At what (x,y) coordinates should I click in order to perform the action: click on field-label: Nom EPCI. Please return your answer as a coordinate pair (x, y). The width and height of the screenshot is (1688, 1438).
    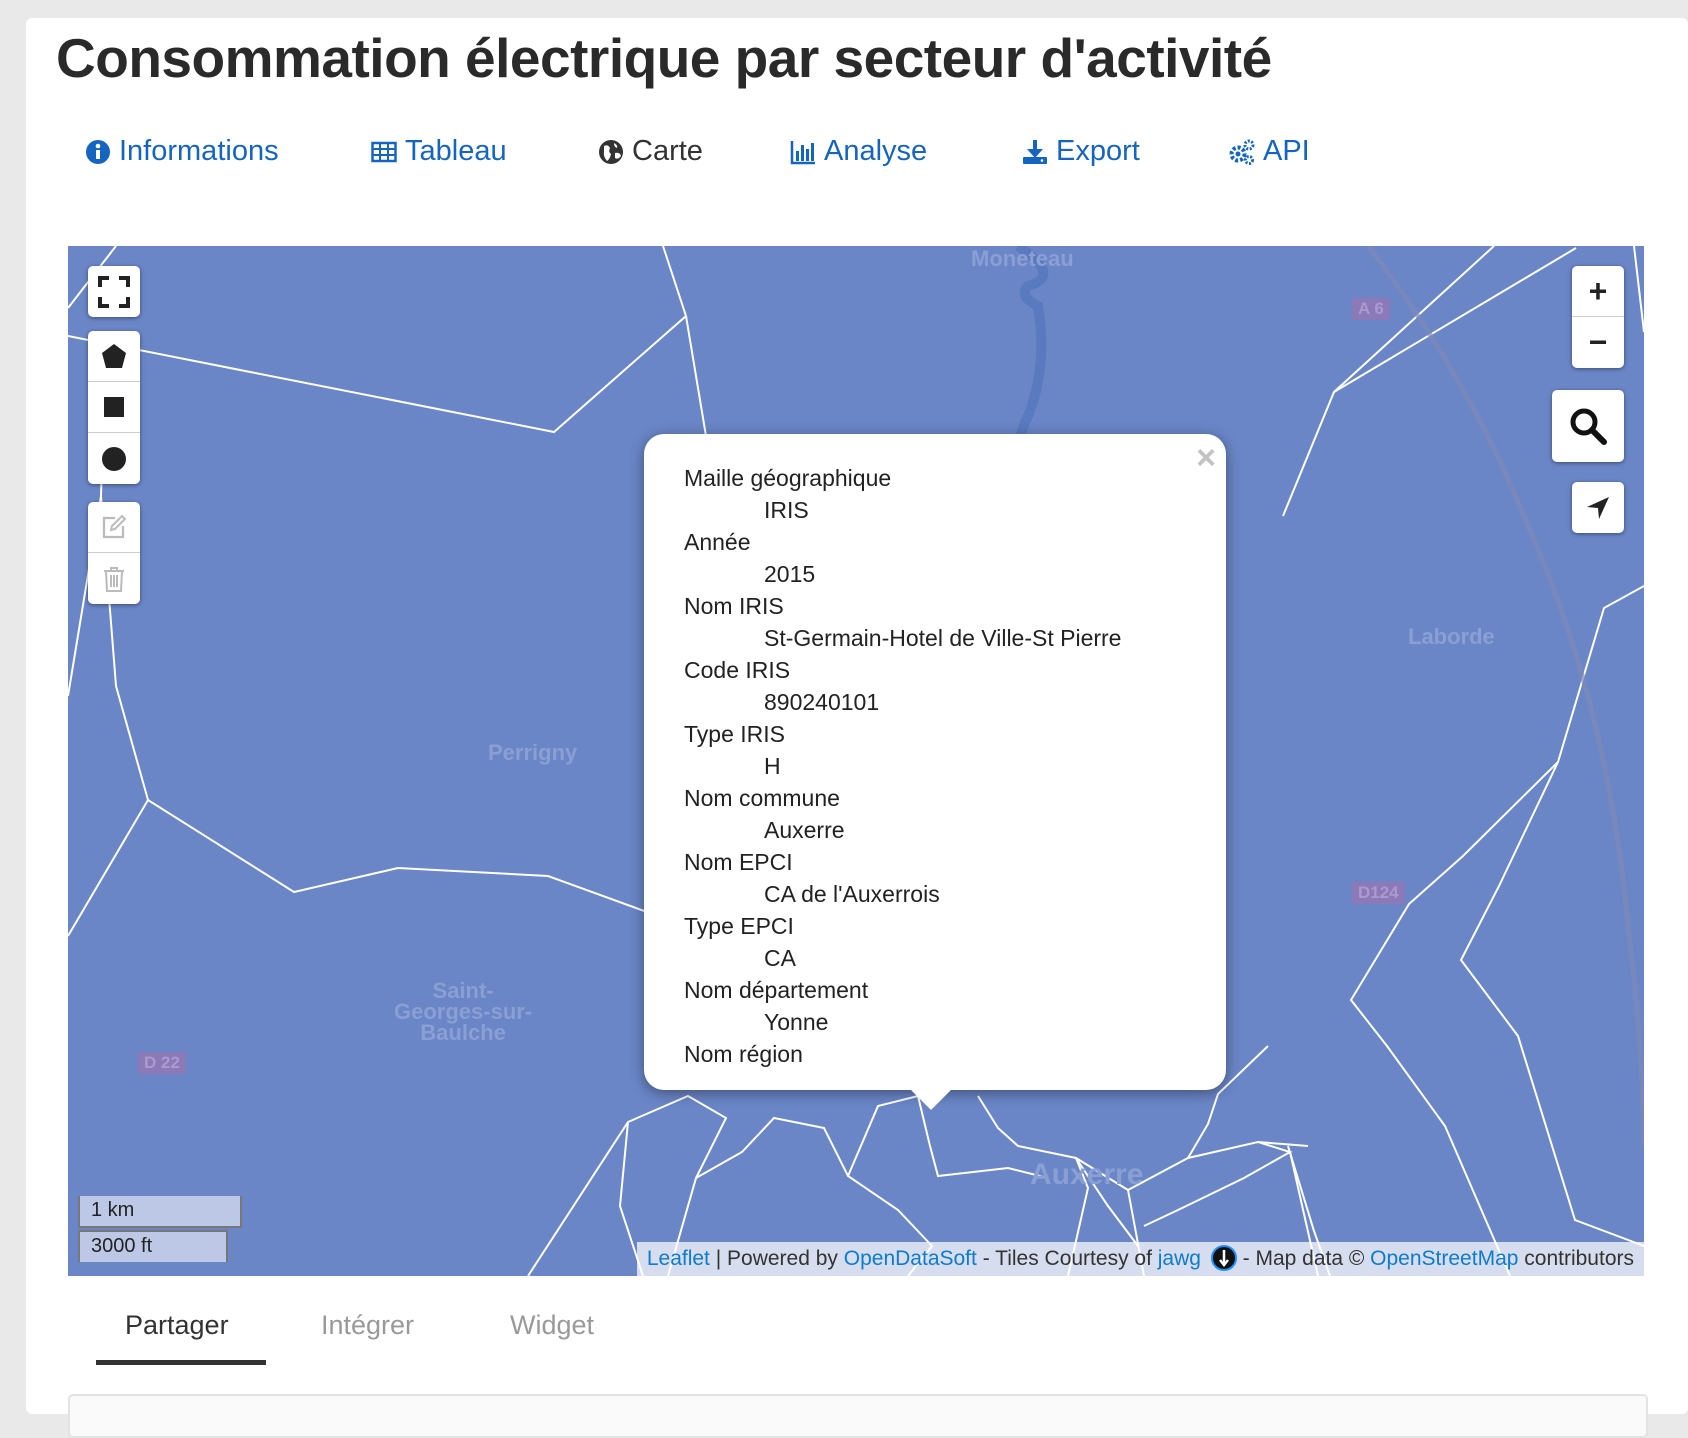
    Looking at the image, I should click on (738, 862).